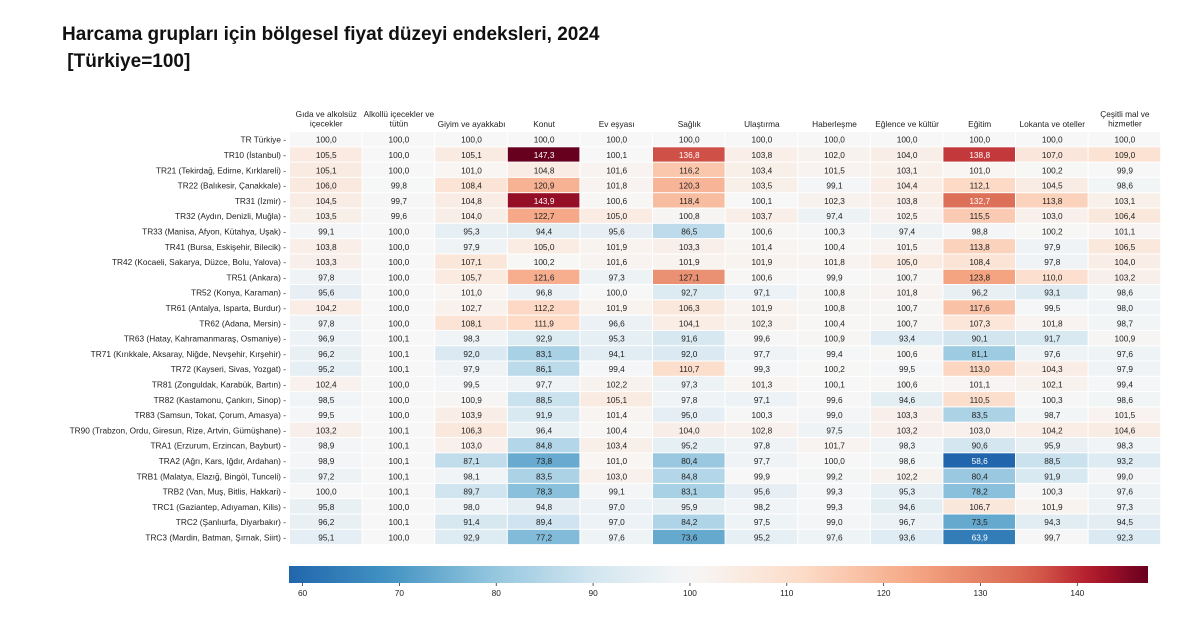 Image resolution: width=1200 pixels, height=618 pixels. What do you see at coordinates (834, 262) in the screenshot?
I see `cell-value: 101,8` at bounding box center [834, 262].